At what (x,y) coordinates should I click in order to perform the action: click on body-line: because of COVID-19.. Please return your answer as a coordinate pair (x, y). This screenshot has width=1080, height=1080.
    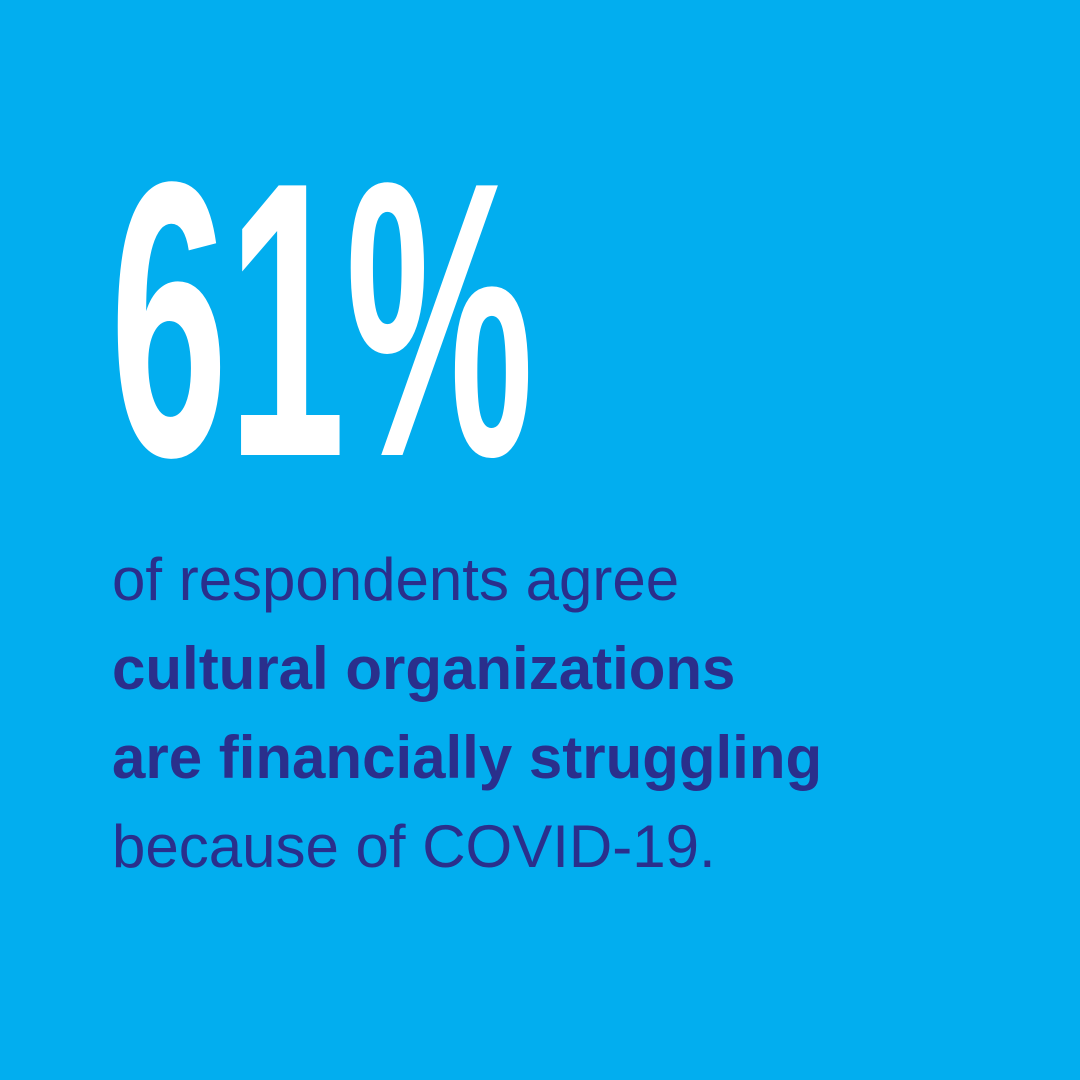
    Looking at the image, I should click on (414, 846).